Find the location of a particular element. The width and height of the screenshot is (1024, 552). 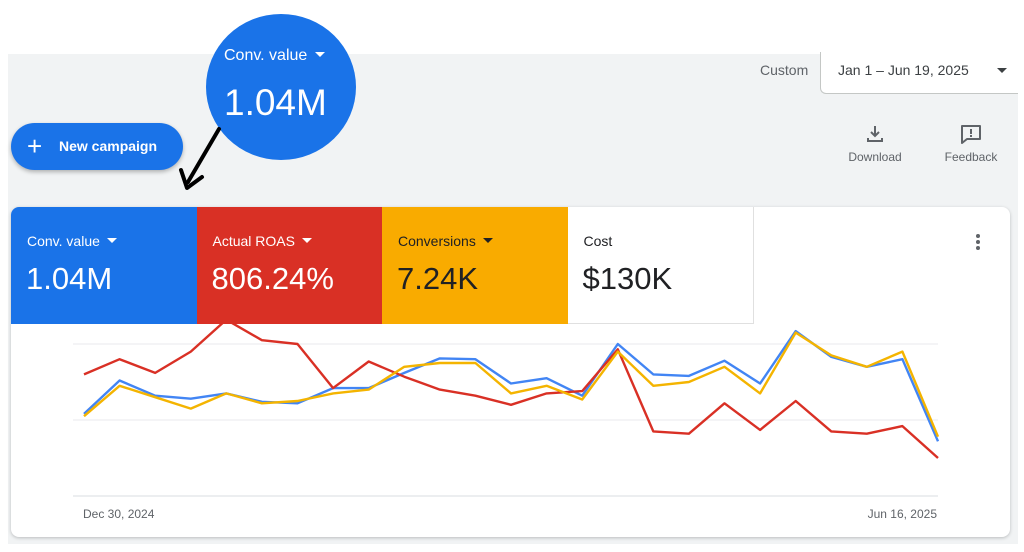

metric-tile-actual-roas: Actual ROAS 806.24% is located at coordinates (289, 265).